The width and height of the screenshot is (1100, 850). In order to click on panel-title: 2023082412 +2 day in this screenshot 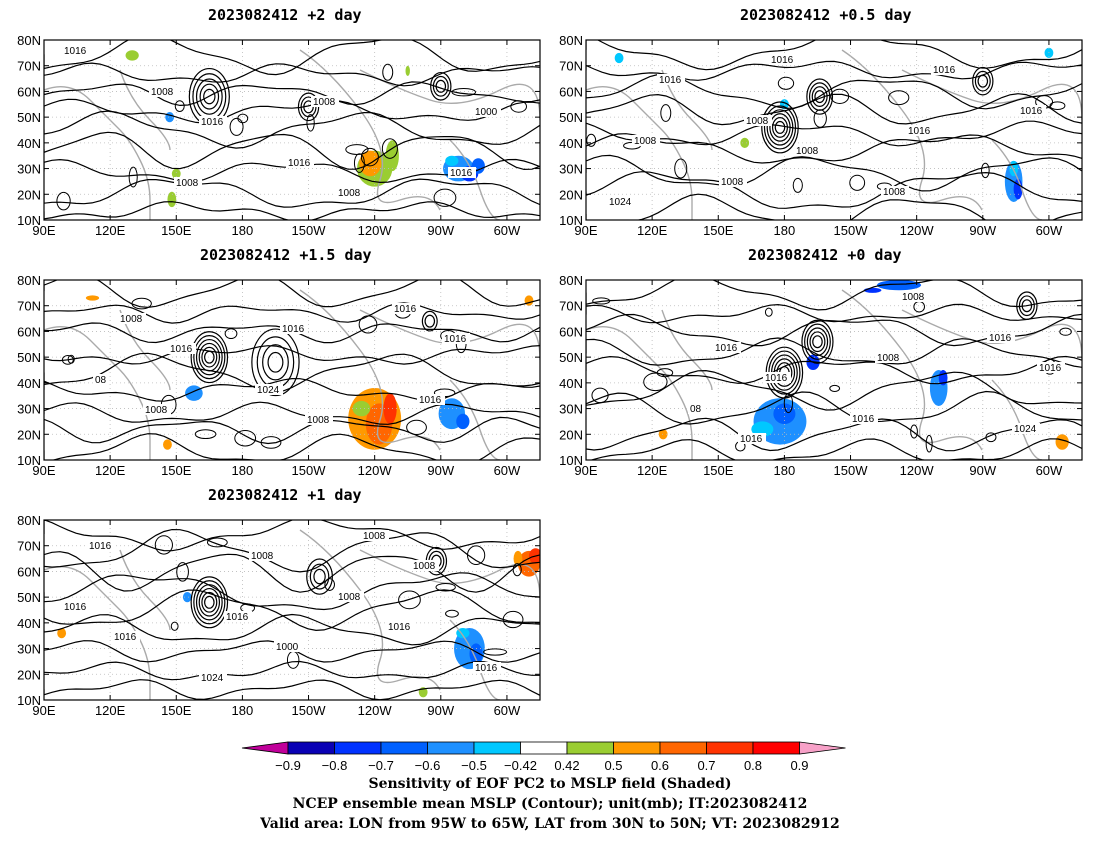, I will do `click(285, 15)`.